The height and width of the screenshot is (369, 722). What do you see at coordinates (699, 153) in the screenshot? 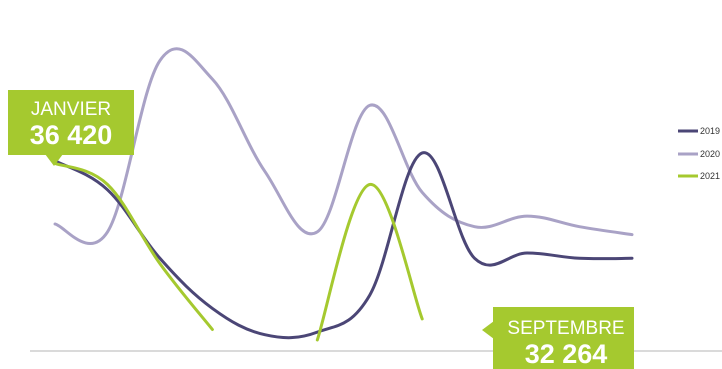
I see `legend: 2019 2020 2021` at bounding box center [699, 153].